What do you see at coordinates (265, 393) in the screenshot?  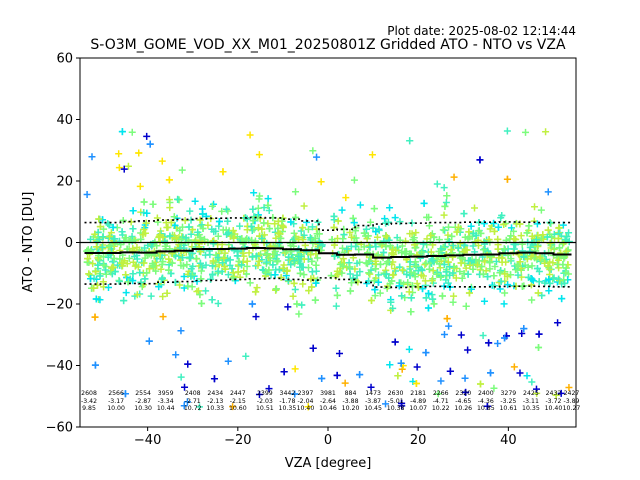 I see `bin-stat-label: 2399` at bounding box center [265, 393].